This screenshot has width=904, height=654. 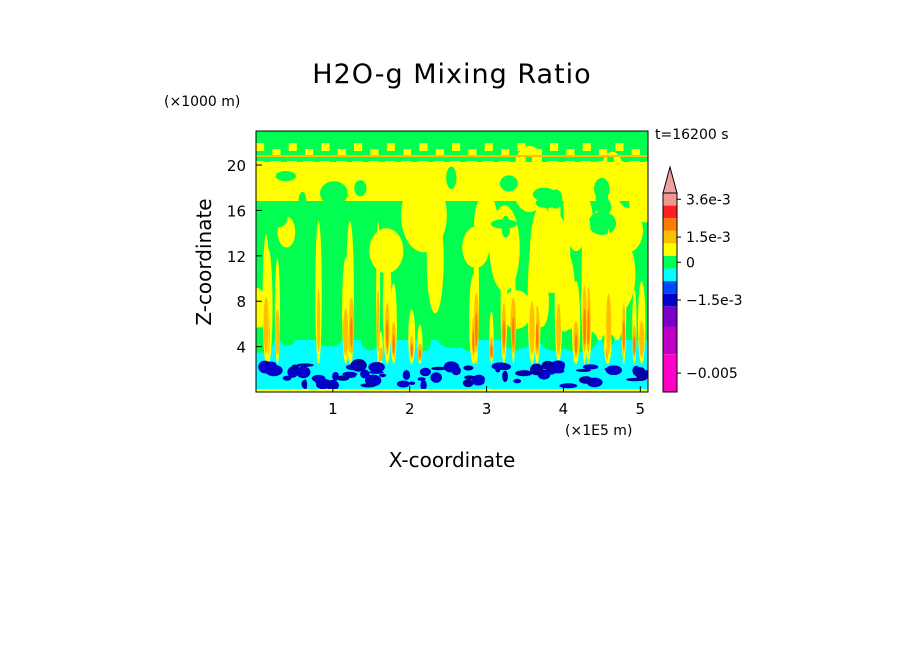 What do you see at coordinates (692, 135) in the screenshot?
I see `time-label: t=16200 s` at bounding box center [692, 135].